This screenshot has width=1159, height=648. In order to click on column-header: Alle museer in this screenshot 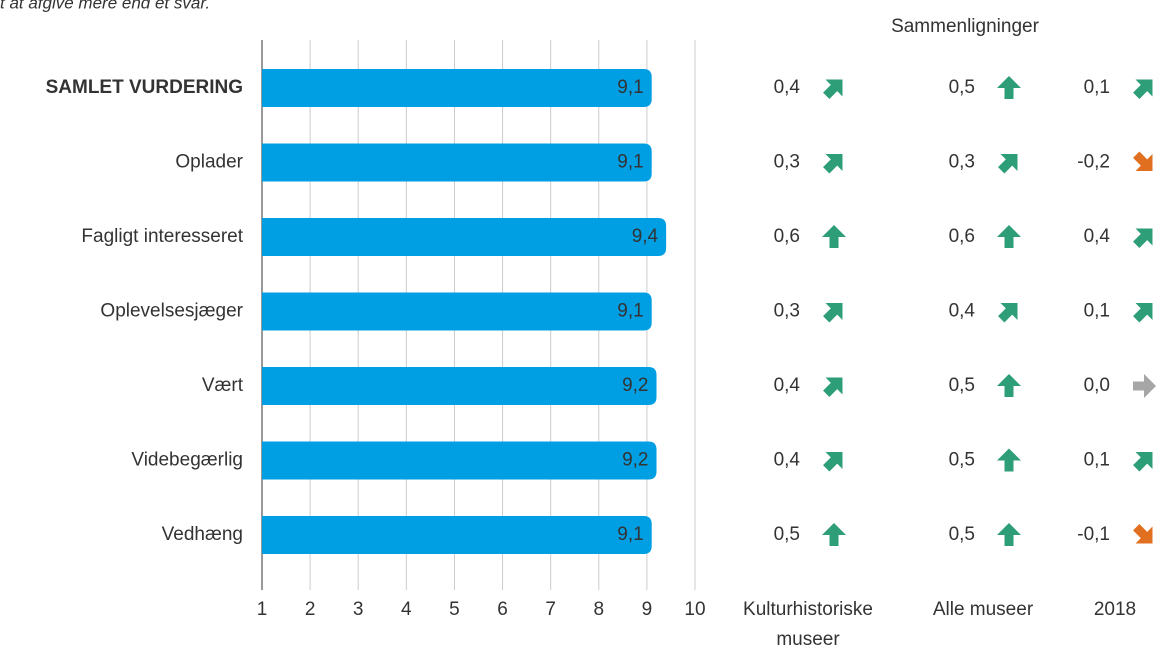, I will do `click(983, 609)`.